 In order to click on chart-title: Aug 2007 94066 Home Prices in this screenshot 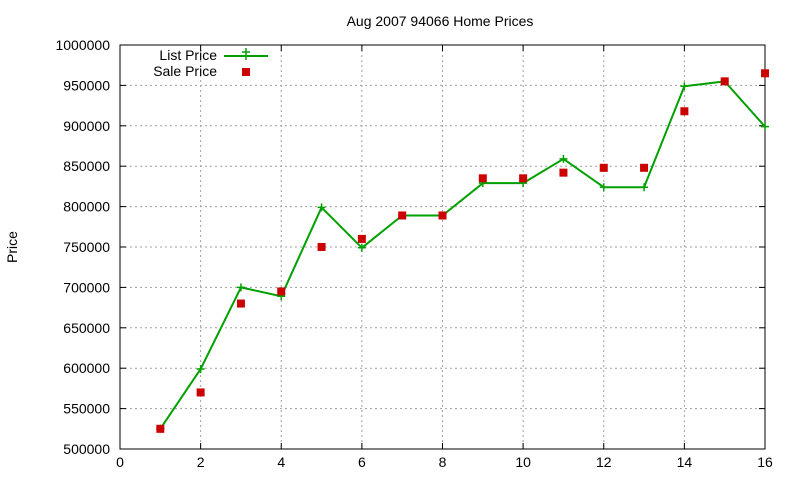, I will do `click(440, 21)`.